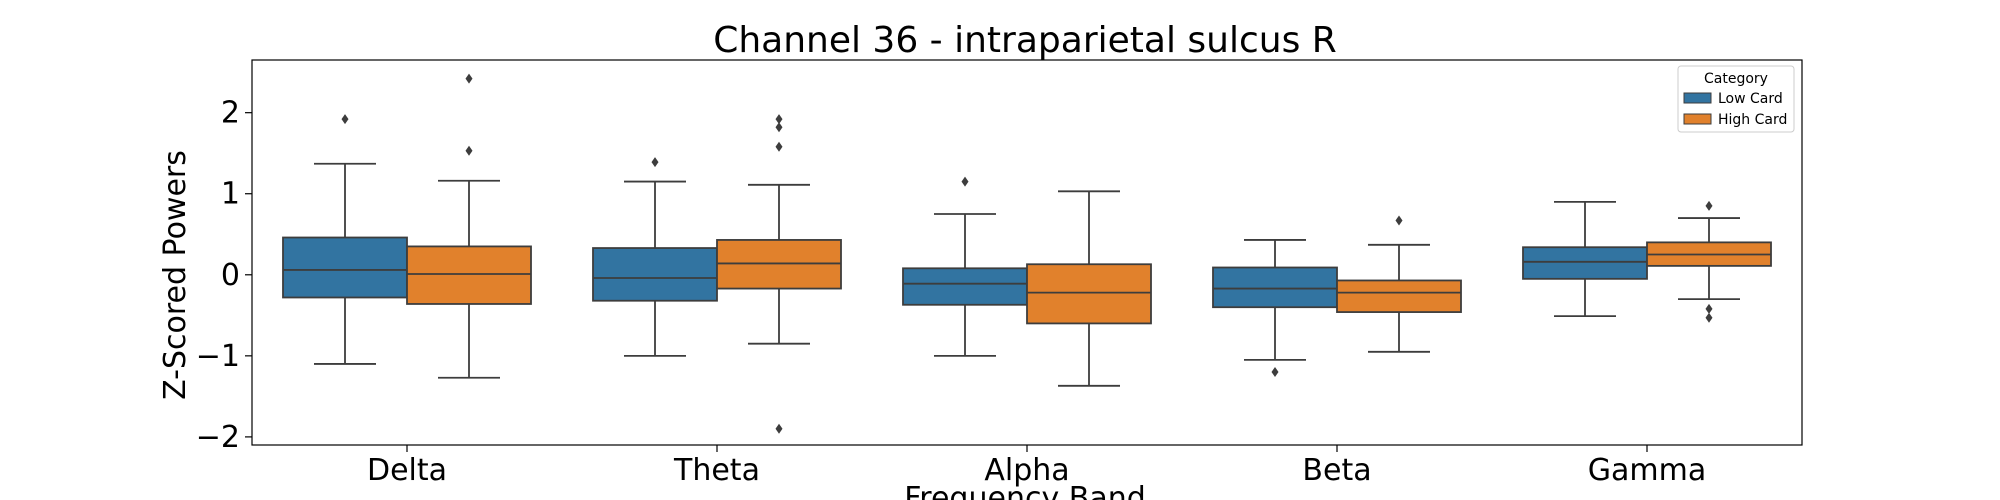 The height and width of the screenshot is (500, 2000). I want to click on y-tick-label: −1, so click(218, 356).